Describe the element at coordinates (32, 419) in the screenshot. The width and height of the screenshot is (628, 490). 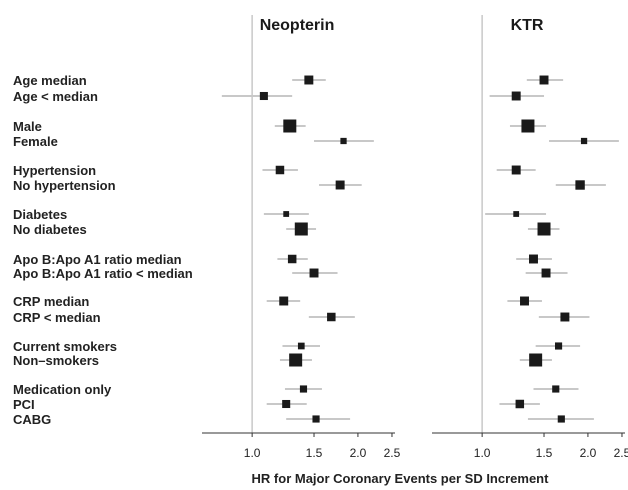
I see `row-label: CABG` at that location.